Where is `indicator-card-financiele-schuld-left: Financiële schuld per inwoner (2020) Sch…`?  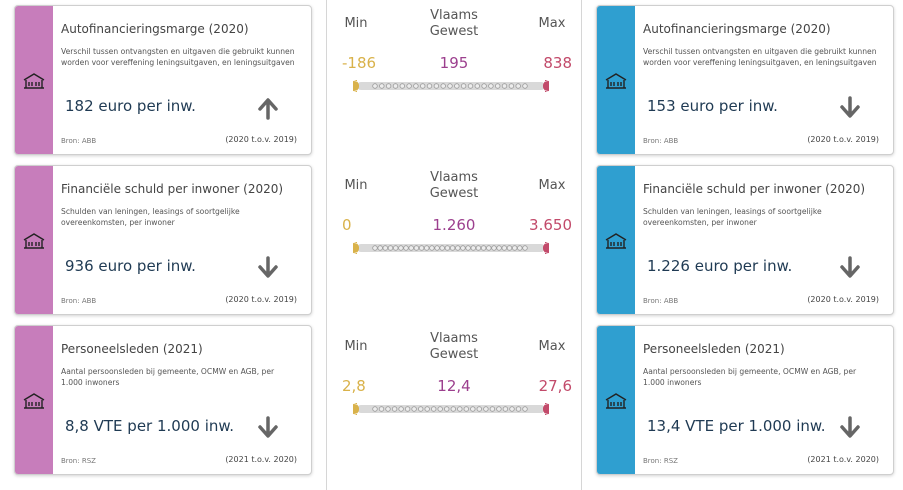 indicator-card-financiele-schuld-left: Financiële schuld per inwoner (2020) Sch… is located at coordinates (163, 240).